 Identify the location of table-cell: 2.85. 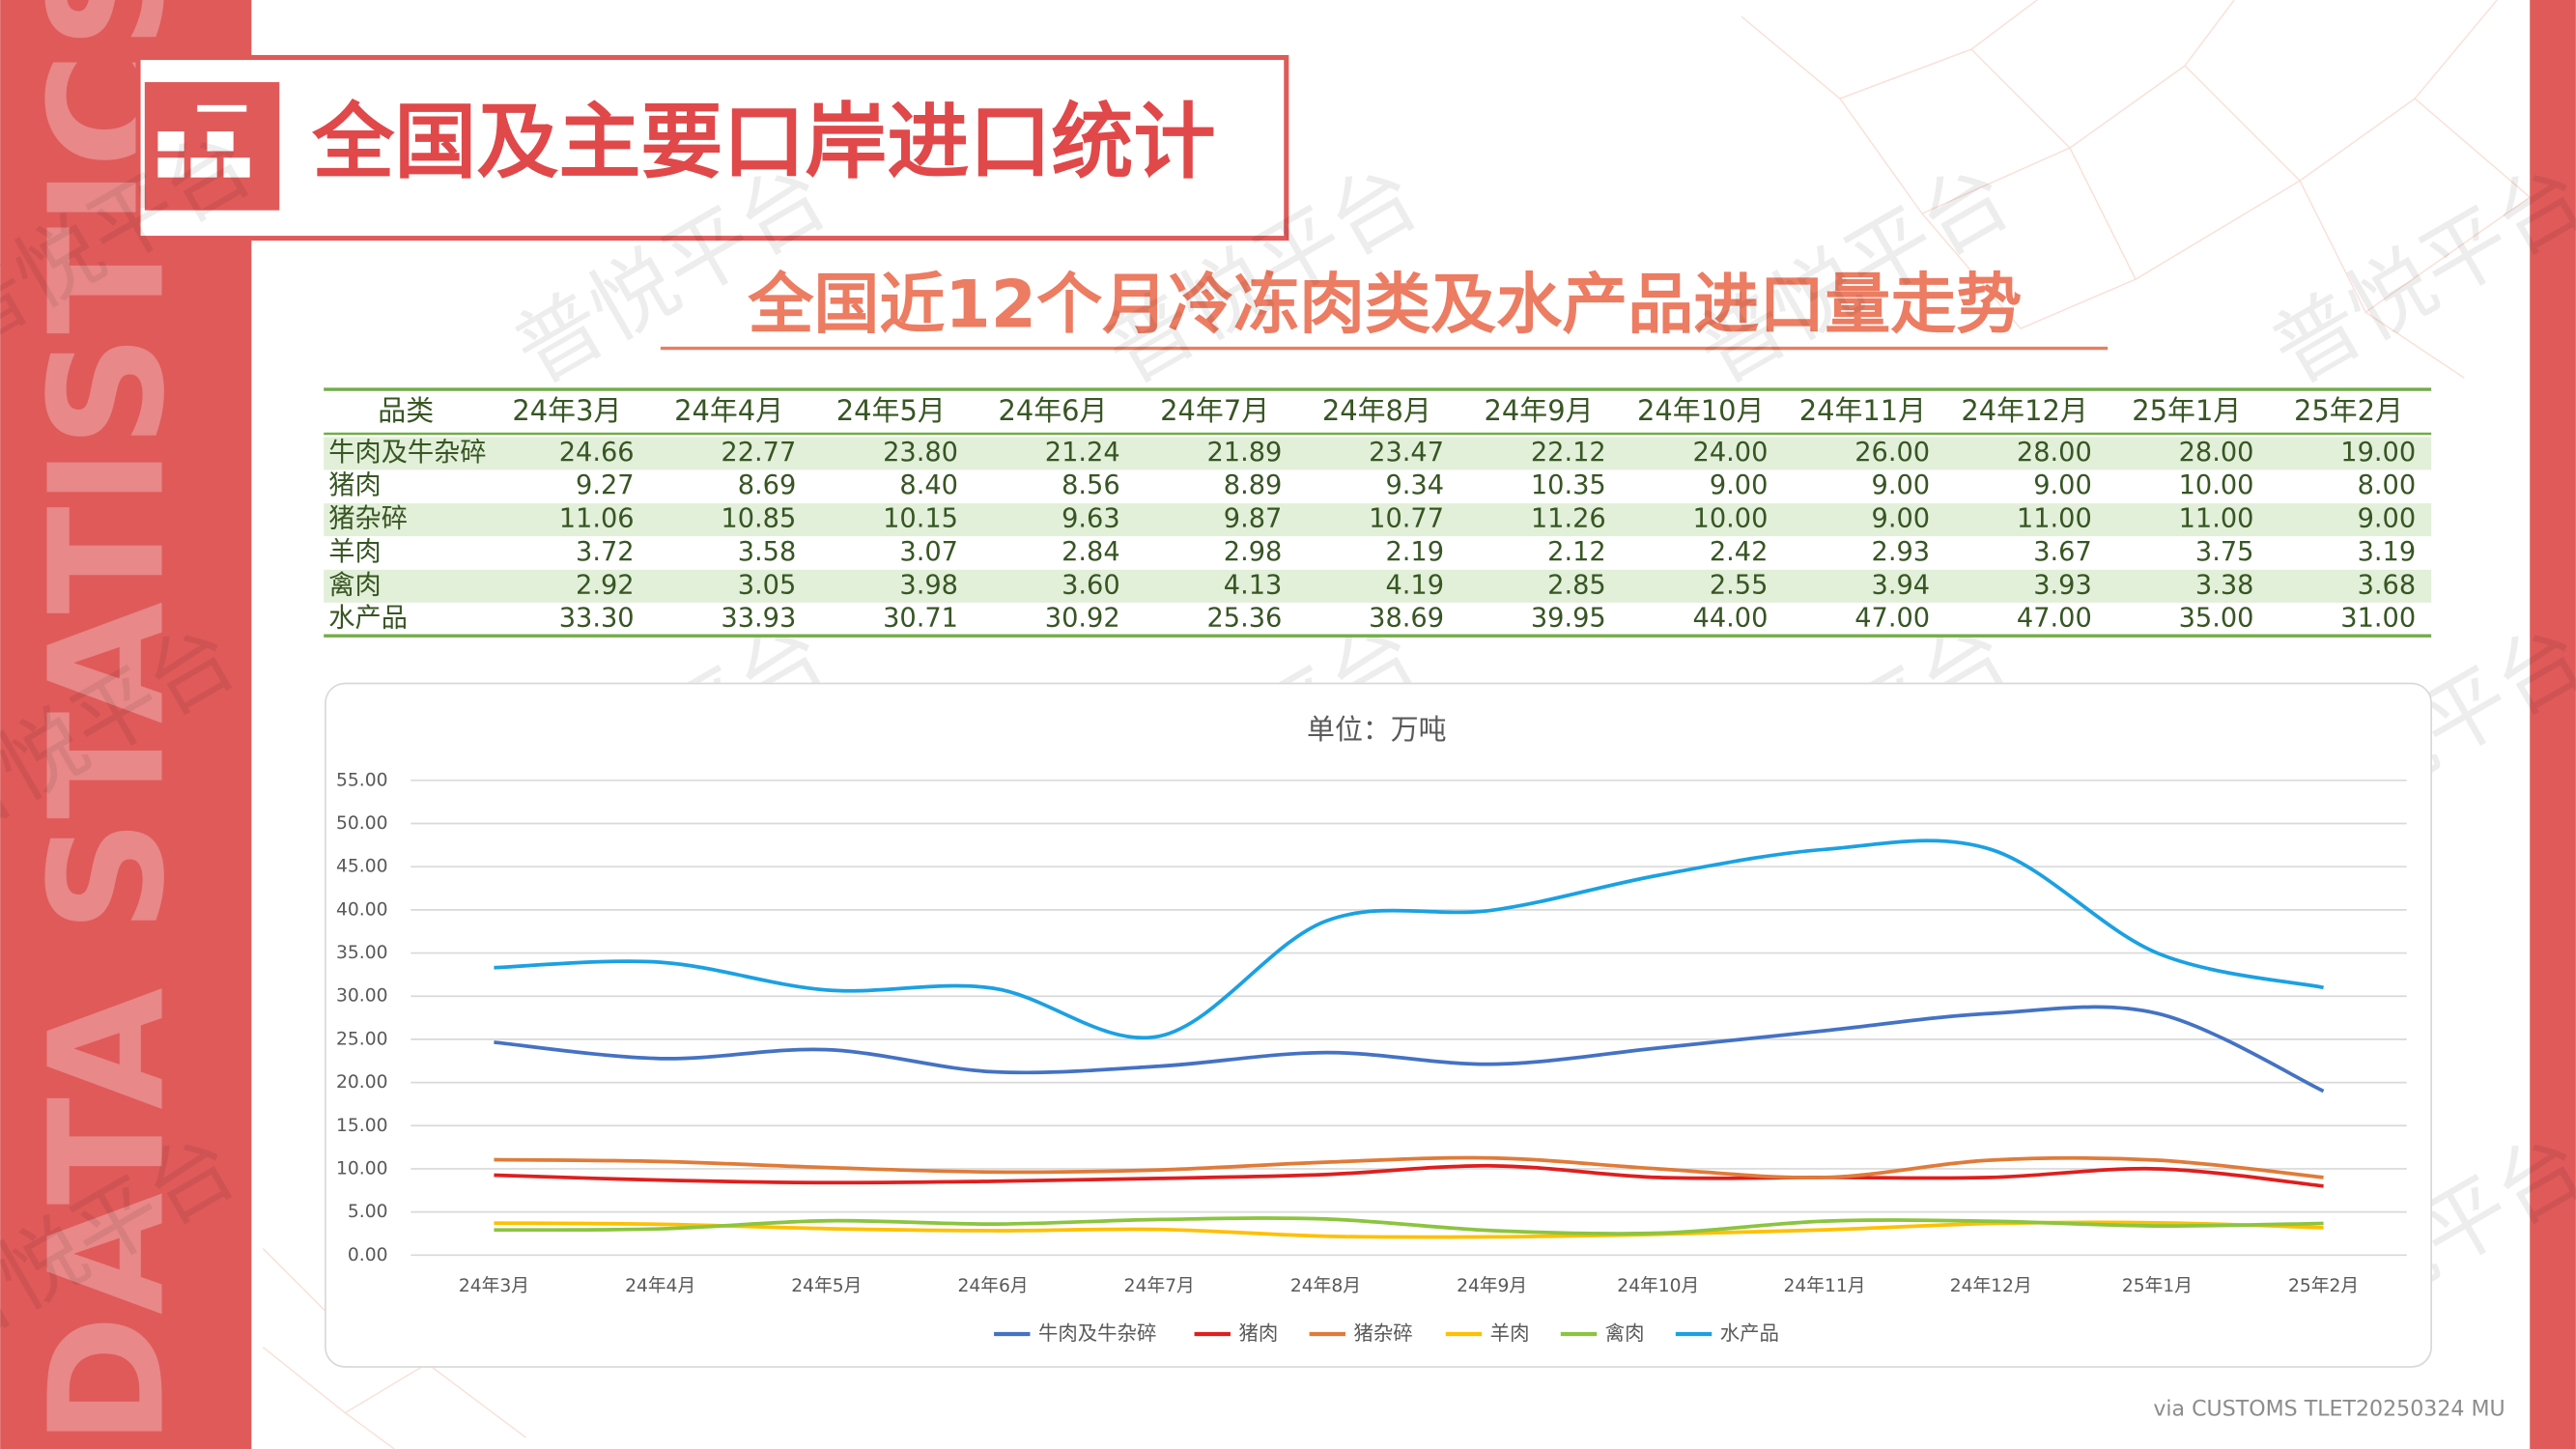
(1576, 585).